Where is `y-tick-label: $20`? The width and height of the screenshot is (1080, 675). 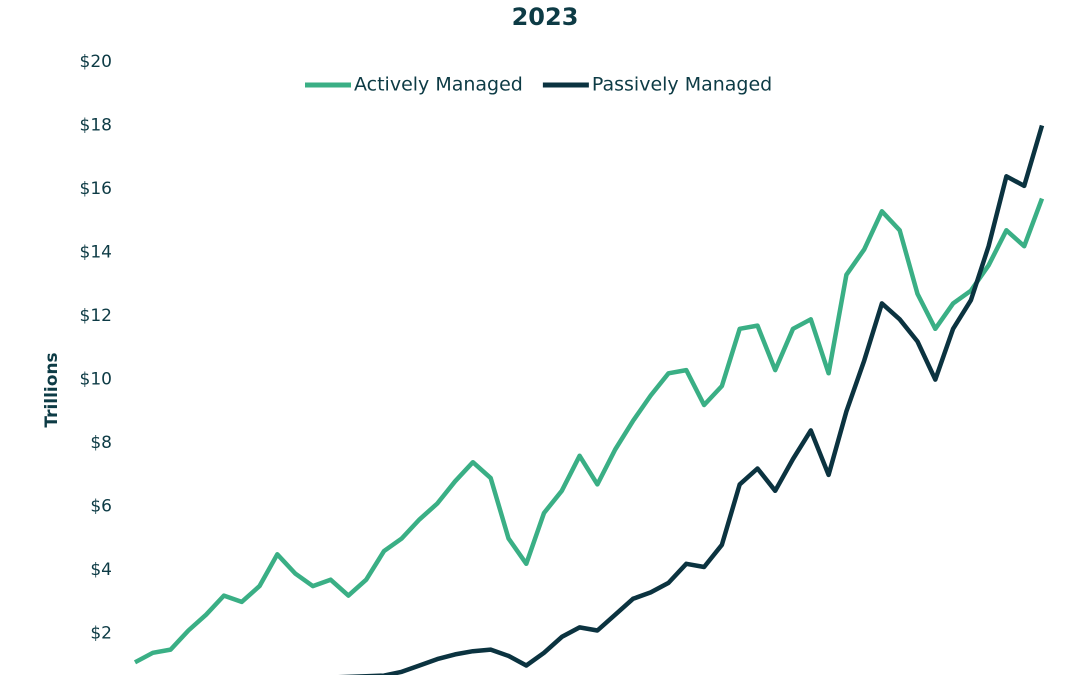
y-tick-label: $20 is located at coordinates (96, 62).